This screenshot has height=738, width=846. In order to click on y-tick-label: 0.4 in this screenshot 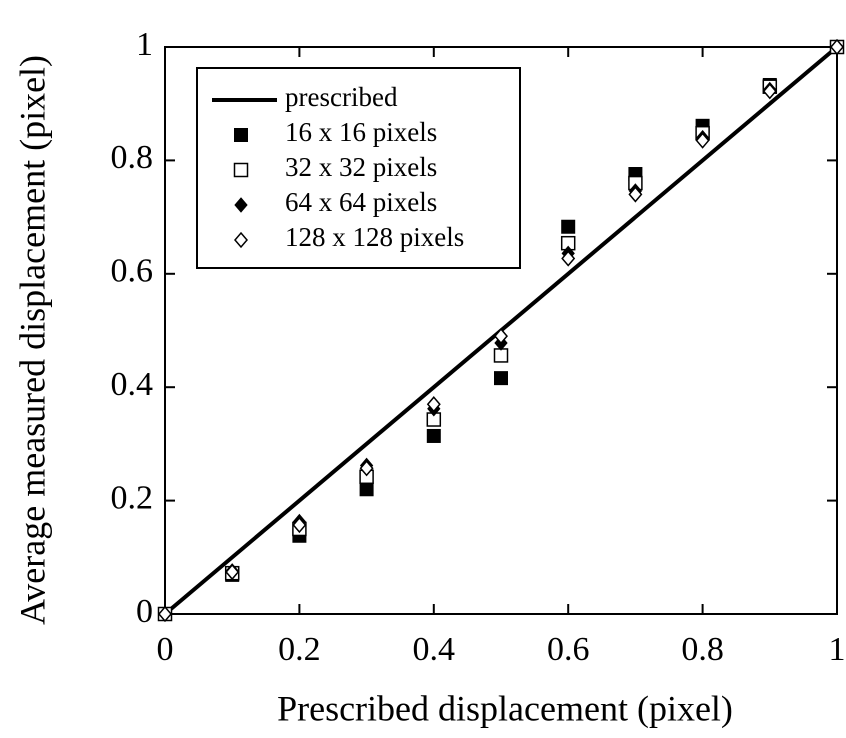, I will do `click(132, 384)`.